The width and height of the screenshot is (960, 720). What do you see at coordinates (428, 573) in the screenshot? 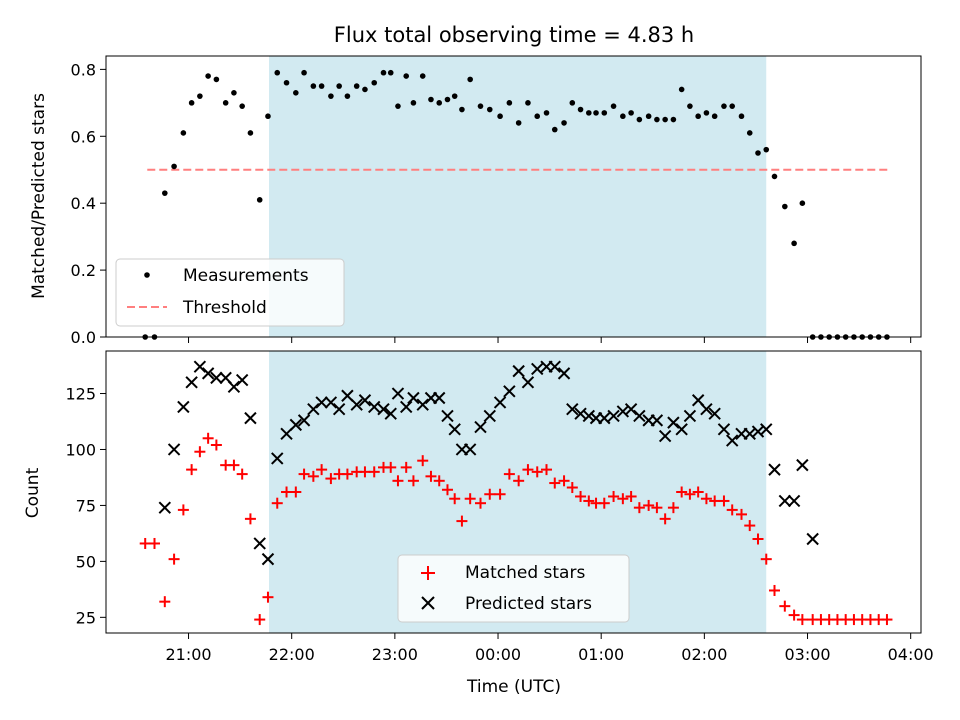
I see `legend-matched-marker` at bounding box center [428, 573].